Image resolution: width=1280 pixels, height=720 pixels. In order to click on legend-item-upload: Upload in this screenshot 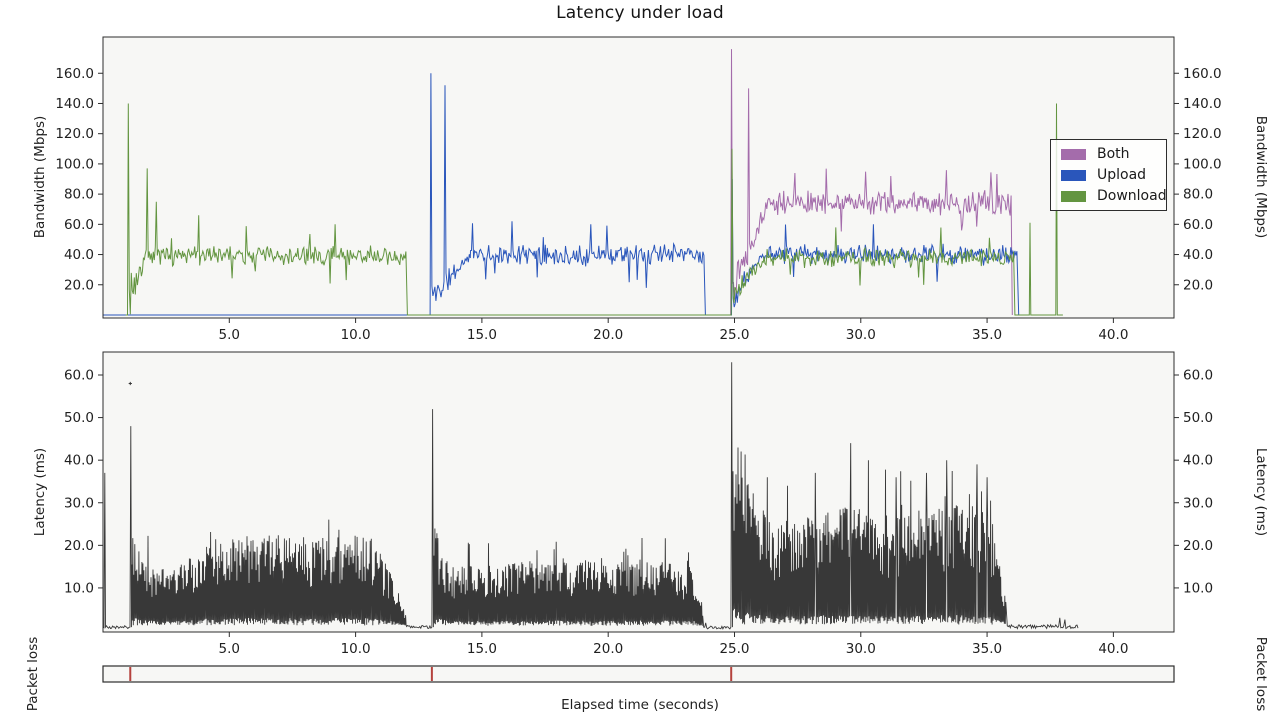, I will do `click(1108, 175)`.